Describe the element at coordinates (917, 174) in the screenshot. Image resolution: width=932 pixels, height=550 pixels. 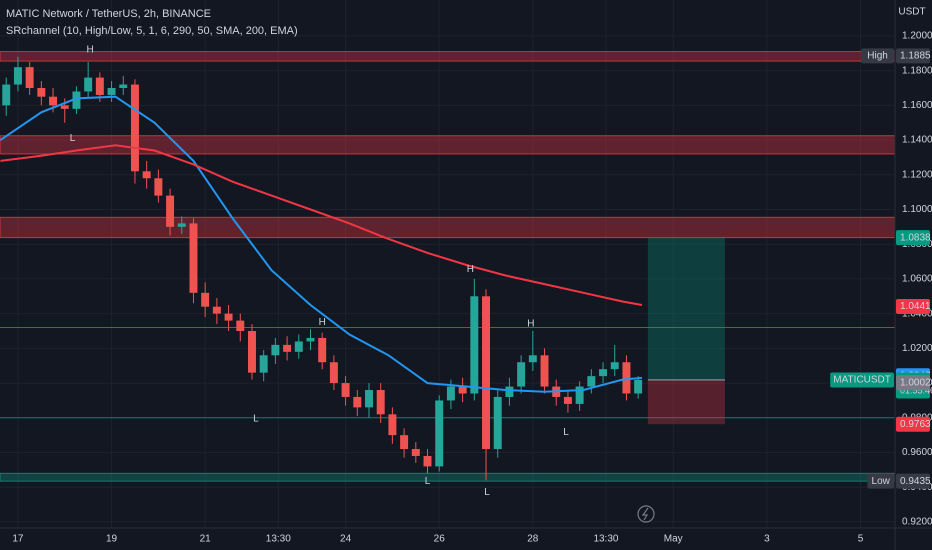
I see `y-tick-label: 1.1200` at that location.